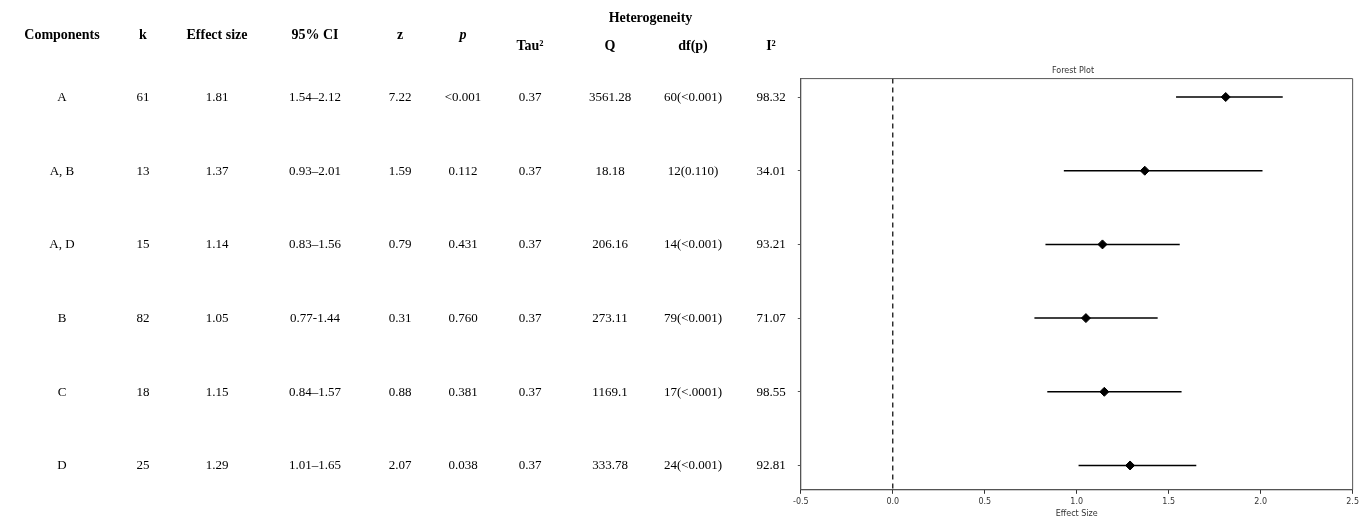  Describe the element at coordinates (771, 244) in the screenshot. I see `text: 93.21` at that location.